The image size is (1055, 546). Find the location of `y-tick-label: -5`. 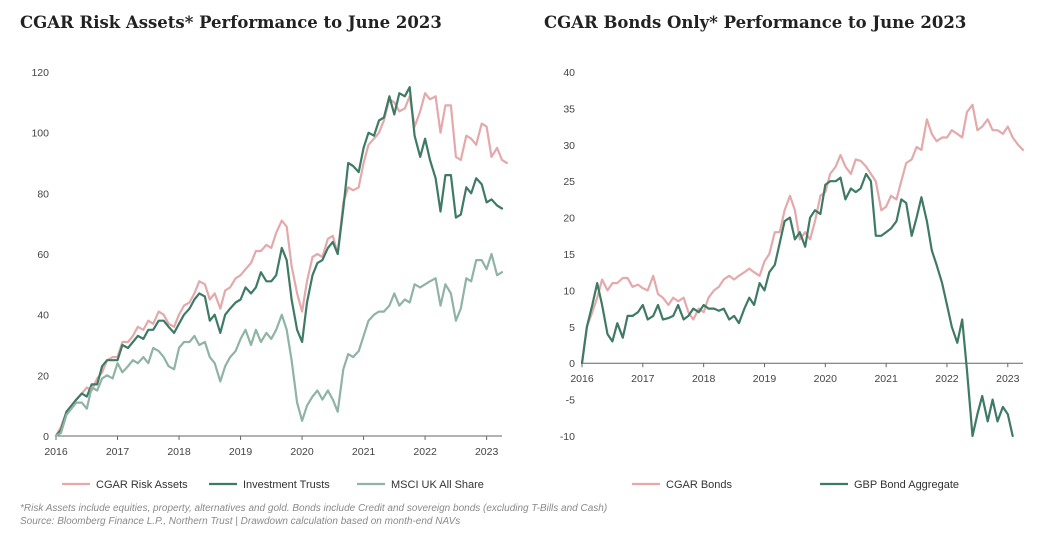

y-tick-label: -5 is located at coordinates (570, 401).